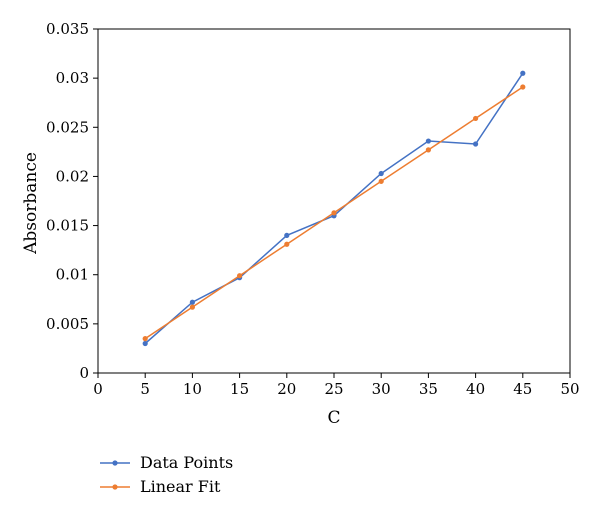  I want to click on y-axis-title: Absorbance, so click(31, 203).